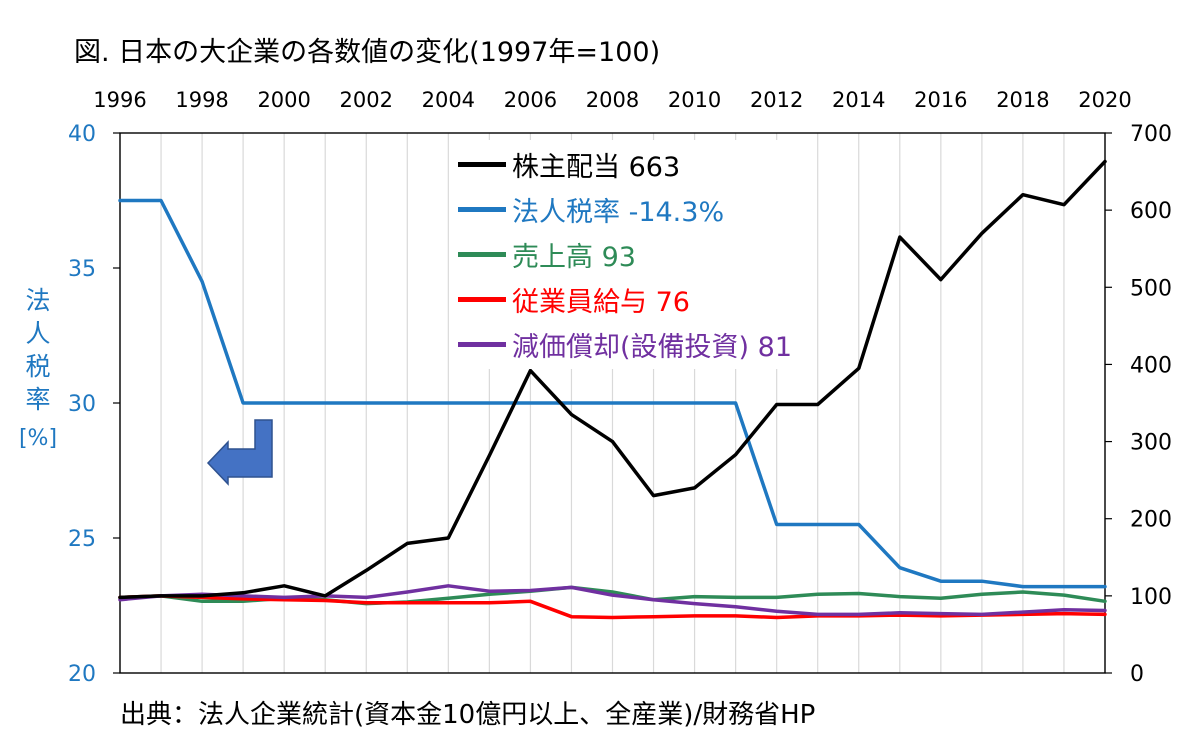  I want to click on left-axis-label-char: 税, so click(38, 366).